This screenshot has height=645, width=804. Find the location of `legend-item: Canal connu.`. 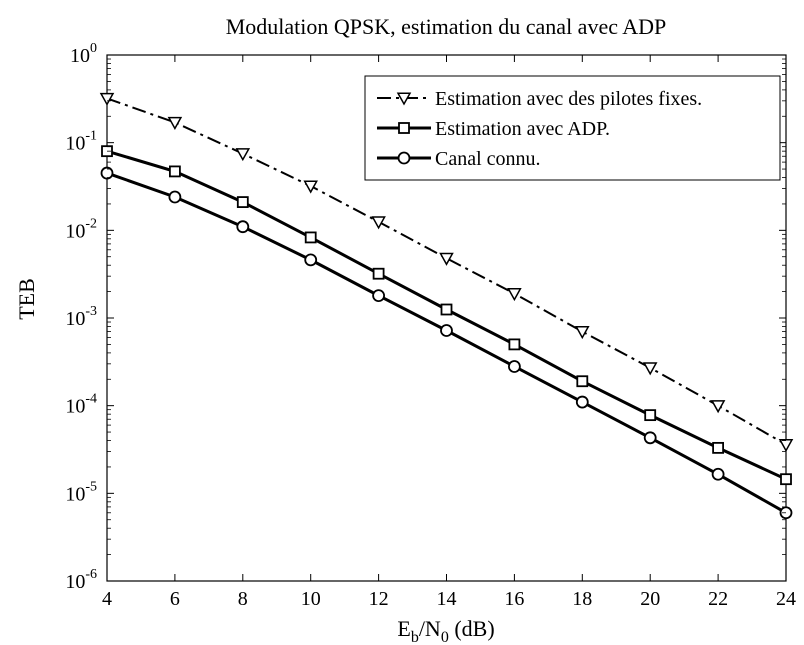

legend-item: Canal connu. is located at coordinates (459, 159).